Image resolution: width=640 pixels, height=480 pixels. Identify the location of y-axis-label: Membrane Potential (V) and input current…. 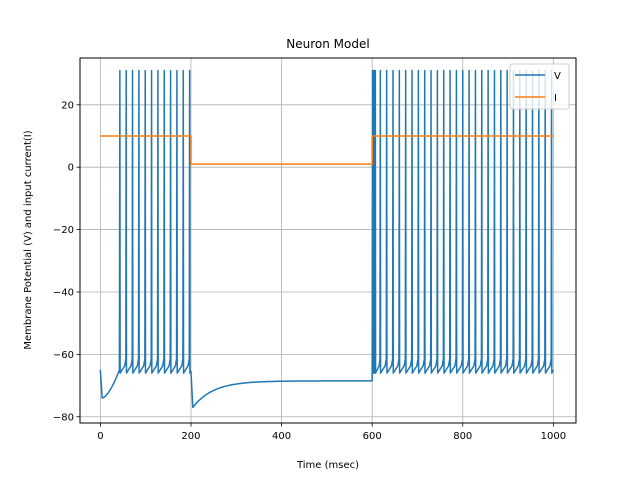
(28, 239).